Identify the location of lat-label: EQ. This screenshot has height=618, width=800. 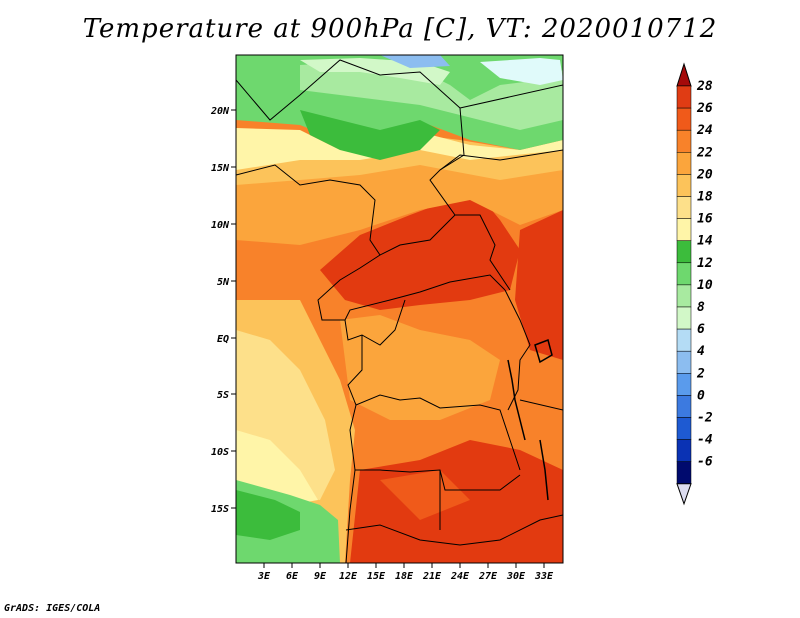
(223, 339).